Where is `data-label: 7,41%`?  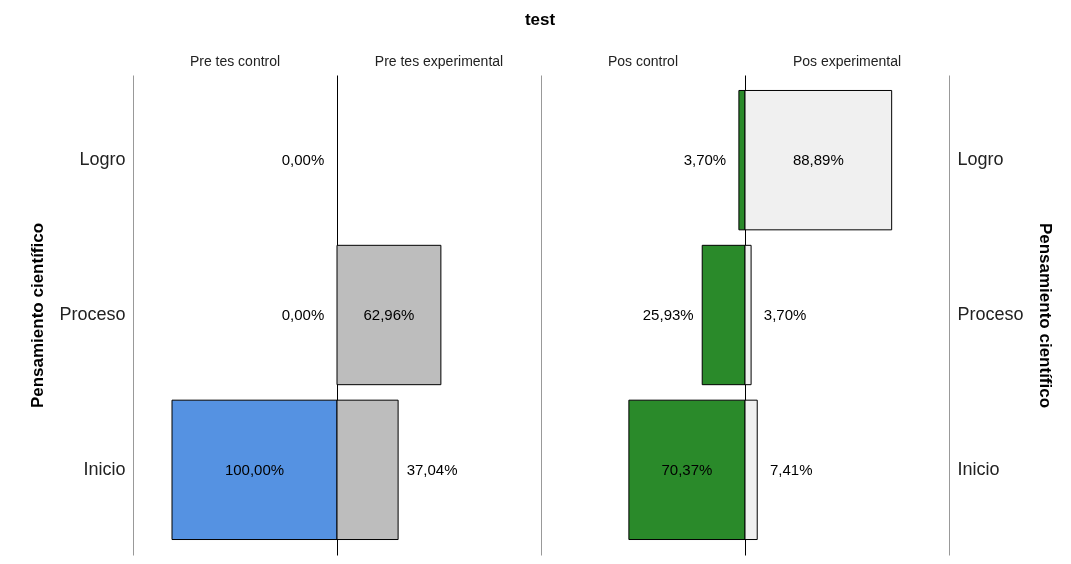
data-label: 7,41% is located at coordinates (791, 469).